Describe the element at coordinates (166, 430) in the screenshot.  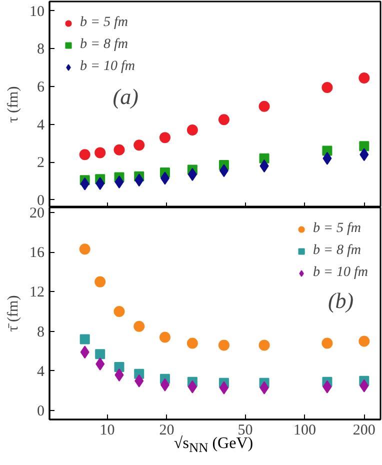
I see `x-tick-label: 20` at that location.